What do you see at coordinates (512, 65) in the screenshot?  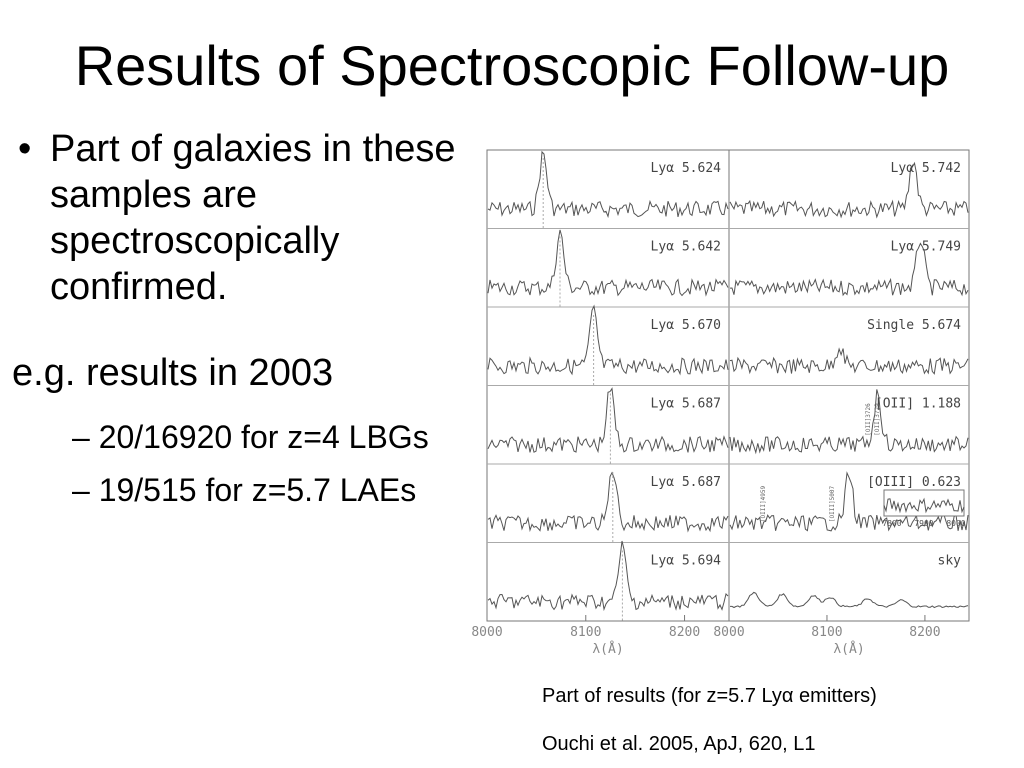 I see `slide-title: Results of Spectroscopic Follow-up` at bounding box center [512, 65].